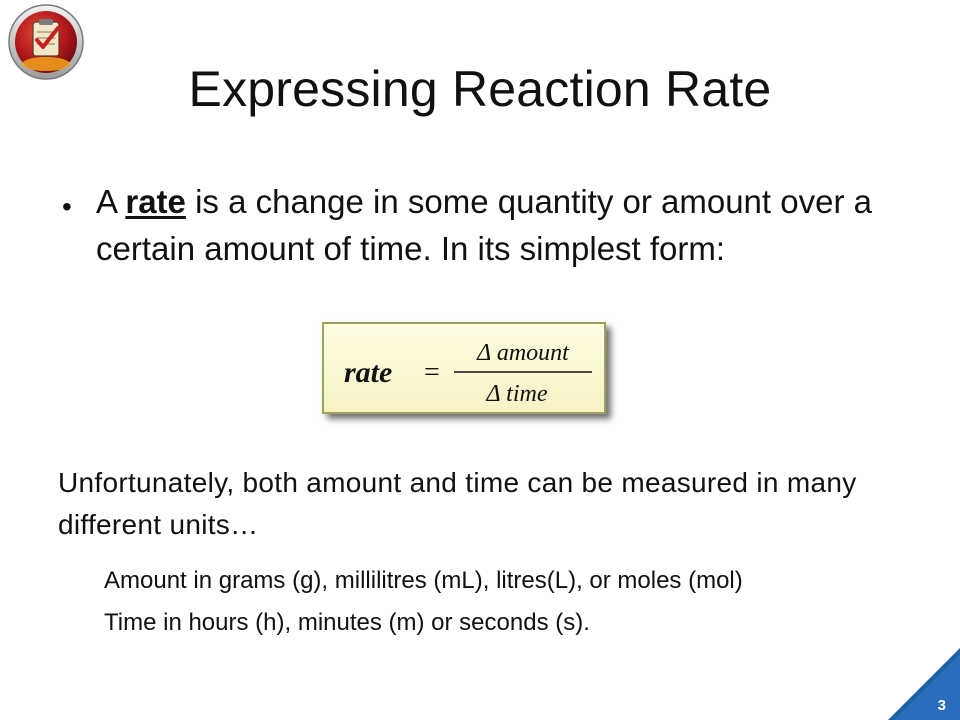  I want to click on rate-formula: rate = Δ amount Δ time, so click(468, 373).